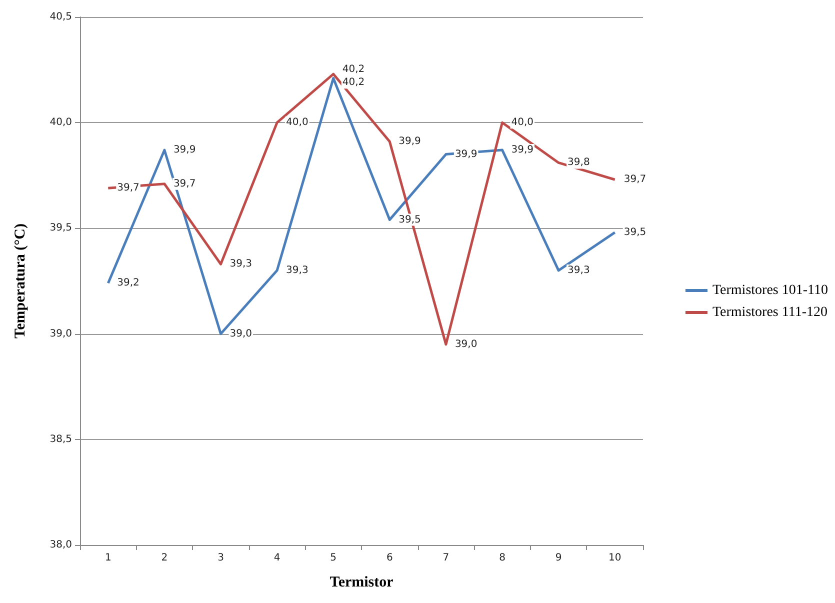 This screenshot has width=835, height=603. What do you see at coordinates (61, 228) in the screenshot?
I see `y-tick-label: 39,5` at bounding box center [61, 228].